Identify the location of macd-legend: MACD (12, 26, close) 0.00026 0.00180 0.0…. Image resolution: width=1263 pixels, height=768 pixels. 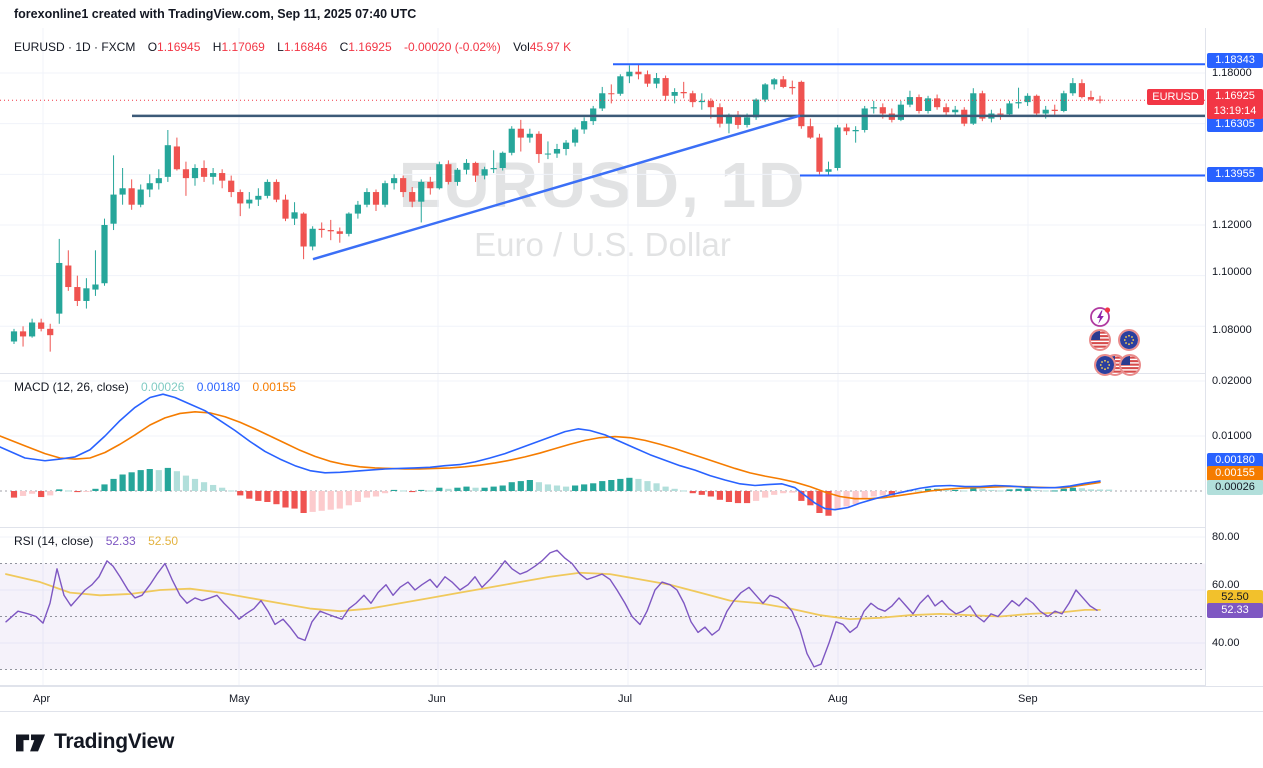
(155, 387).